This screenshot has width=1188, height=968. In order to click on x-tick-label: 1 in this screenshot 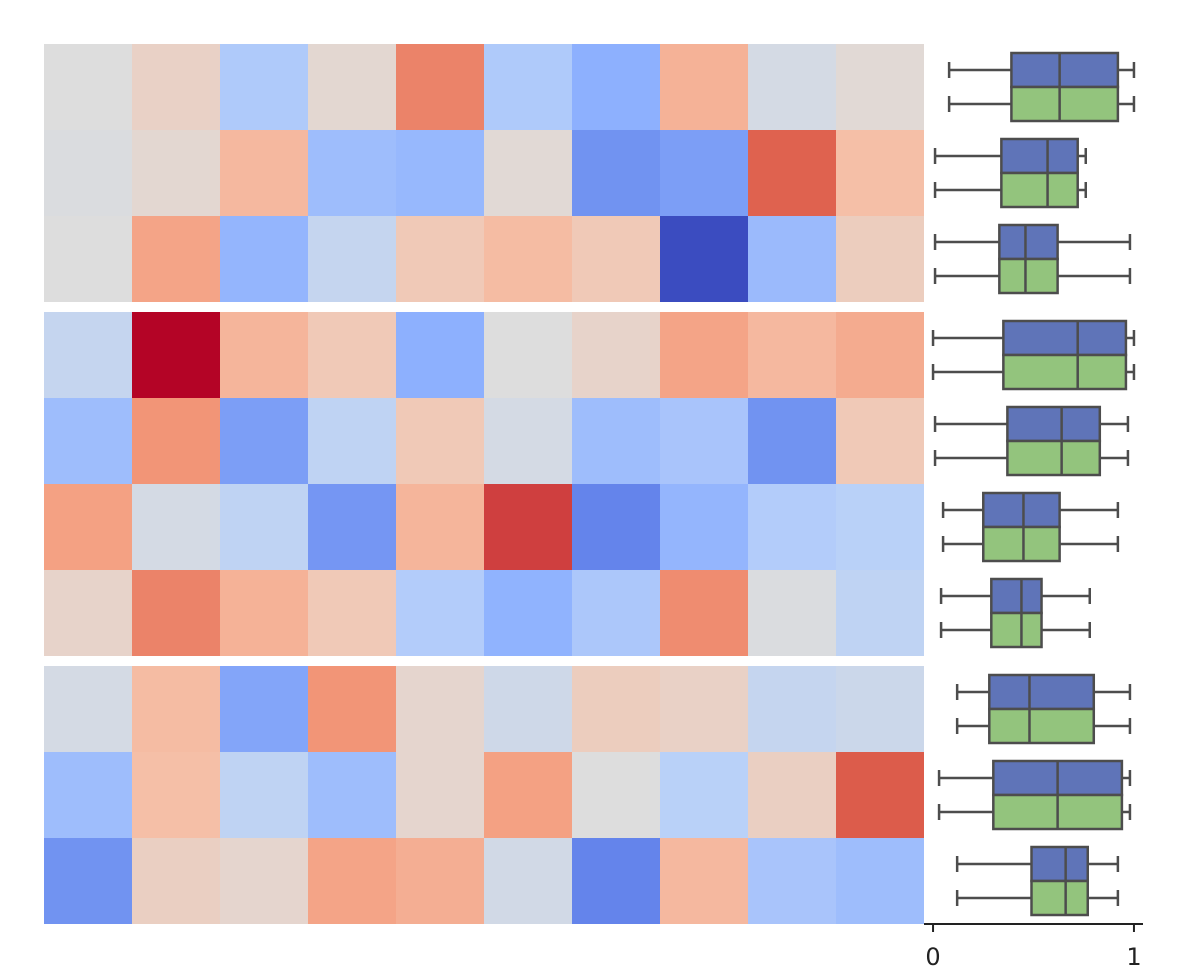, I will do `click(1133, 955)`.